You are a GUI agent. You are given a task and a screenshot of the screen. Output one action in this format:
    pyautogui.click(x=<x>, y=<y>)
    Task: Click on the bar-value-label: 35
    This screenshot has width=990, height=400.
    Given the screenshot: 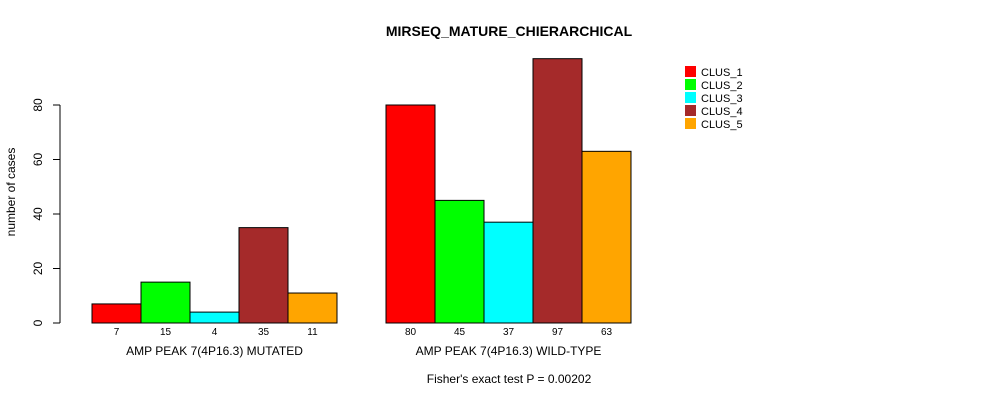 What is the action you would take?
    pyautogui.click(x=264, y=332)
    